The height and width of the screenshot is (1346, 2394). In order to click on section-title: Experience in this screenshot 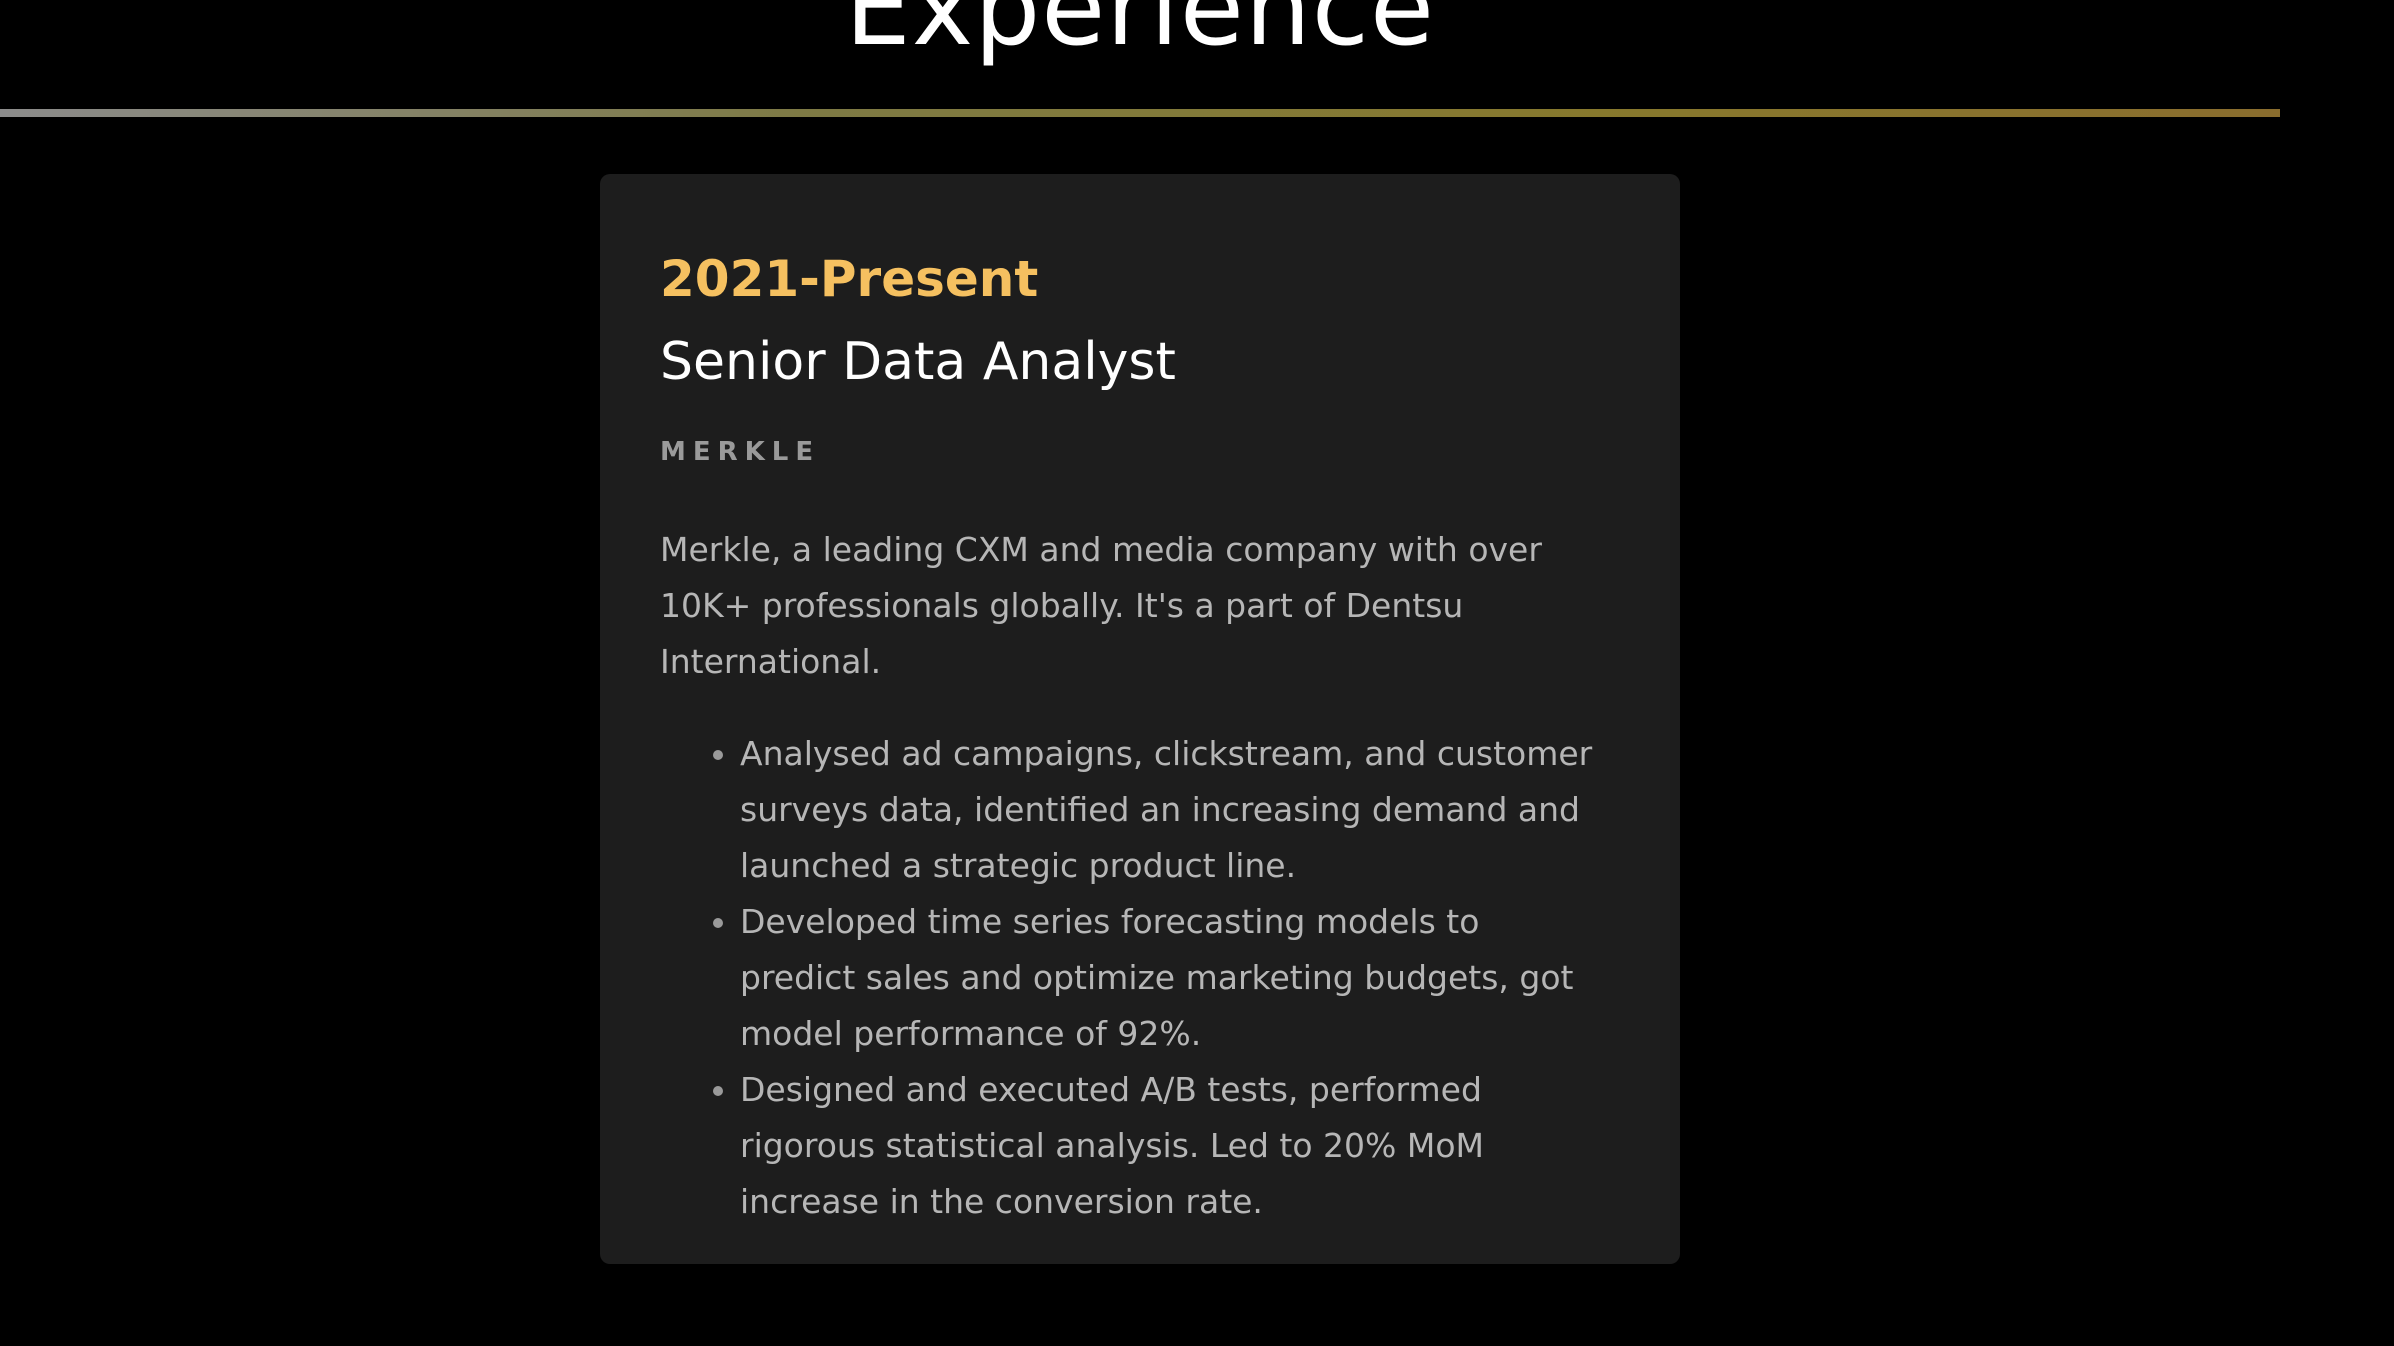, I will do `click(1140, 34)`.